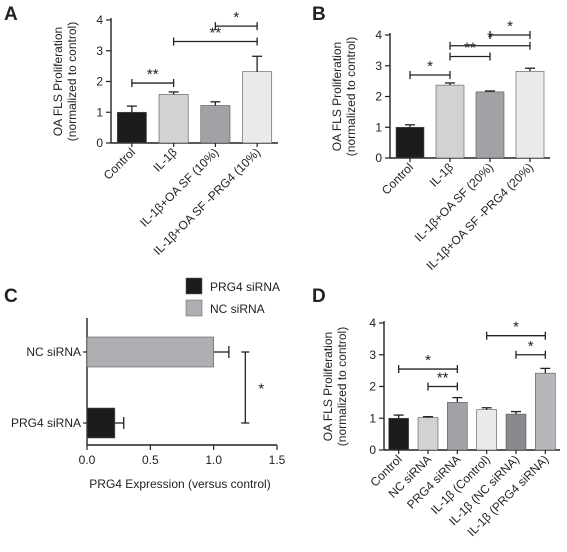 Image resolution: width=567 pixels, height=552 pixels. Describe the element at coordinates (164, 159) in the screenshot. I see `panel-a-category-label: IL-1β` at that location.